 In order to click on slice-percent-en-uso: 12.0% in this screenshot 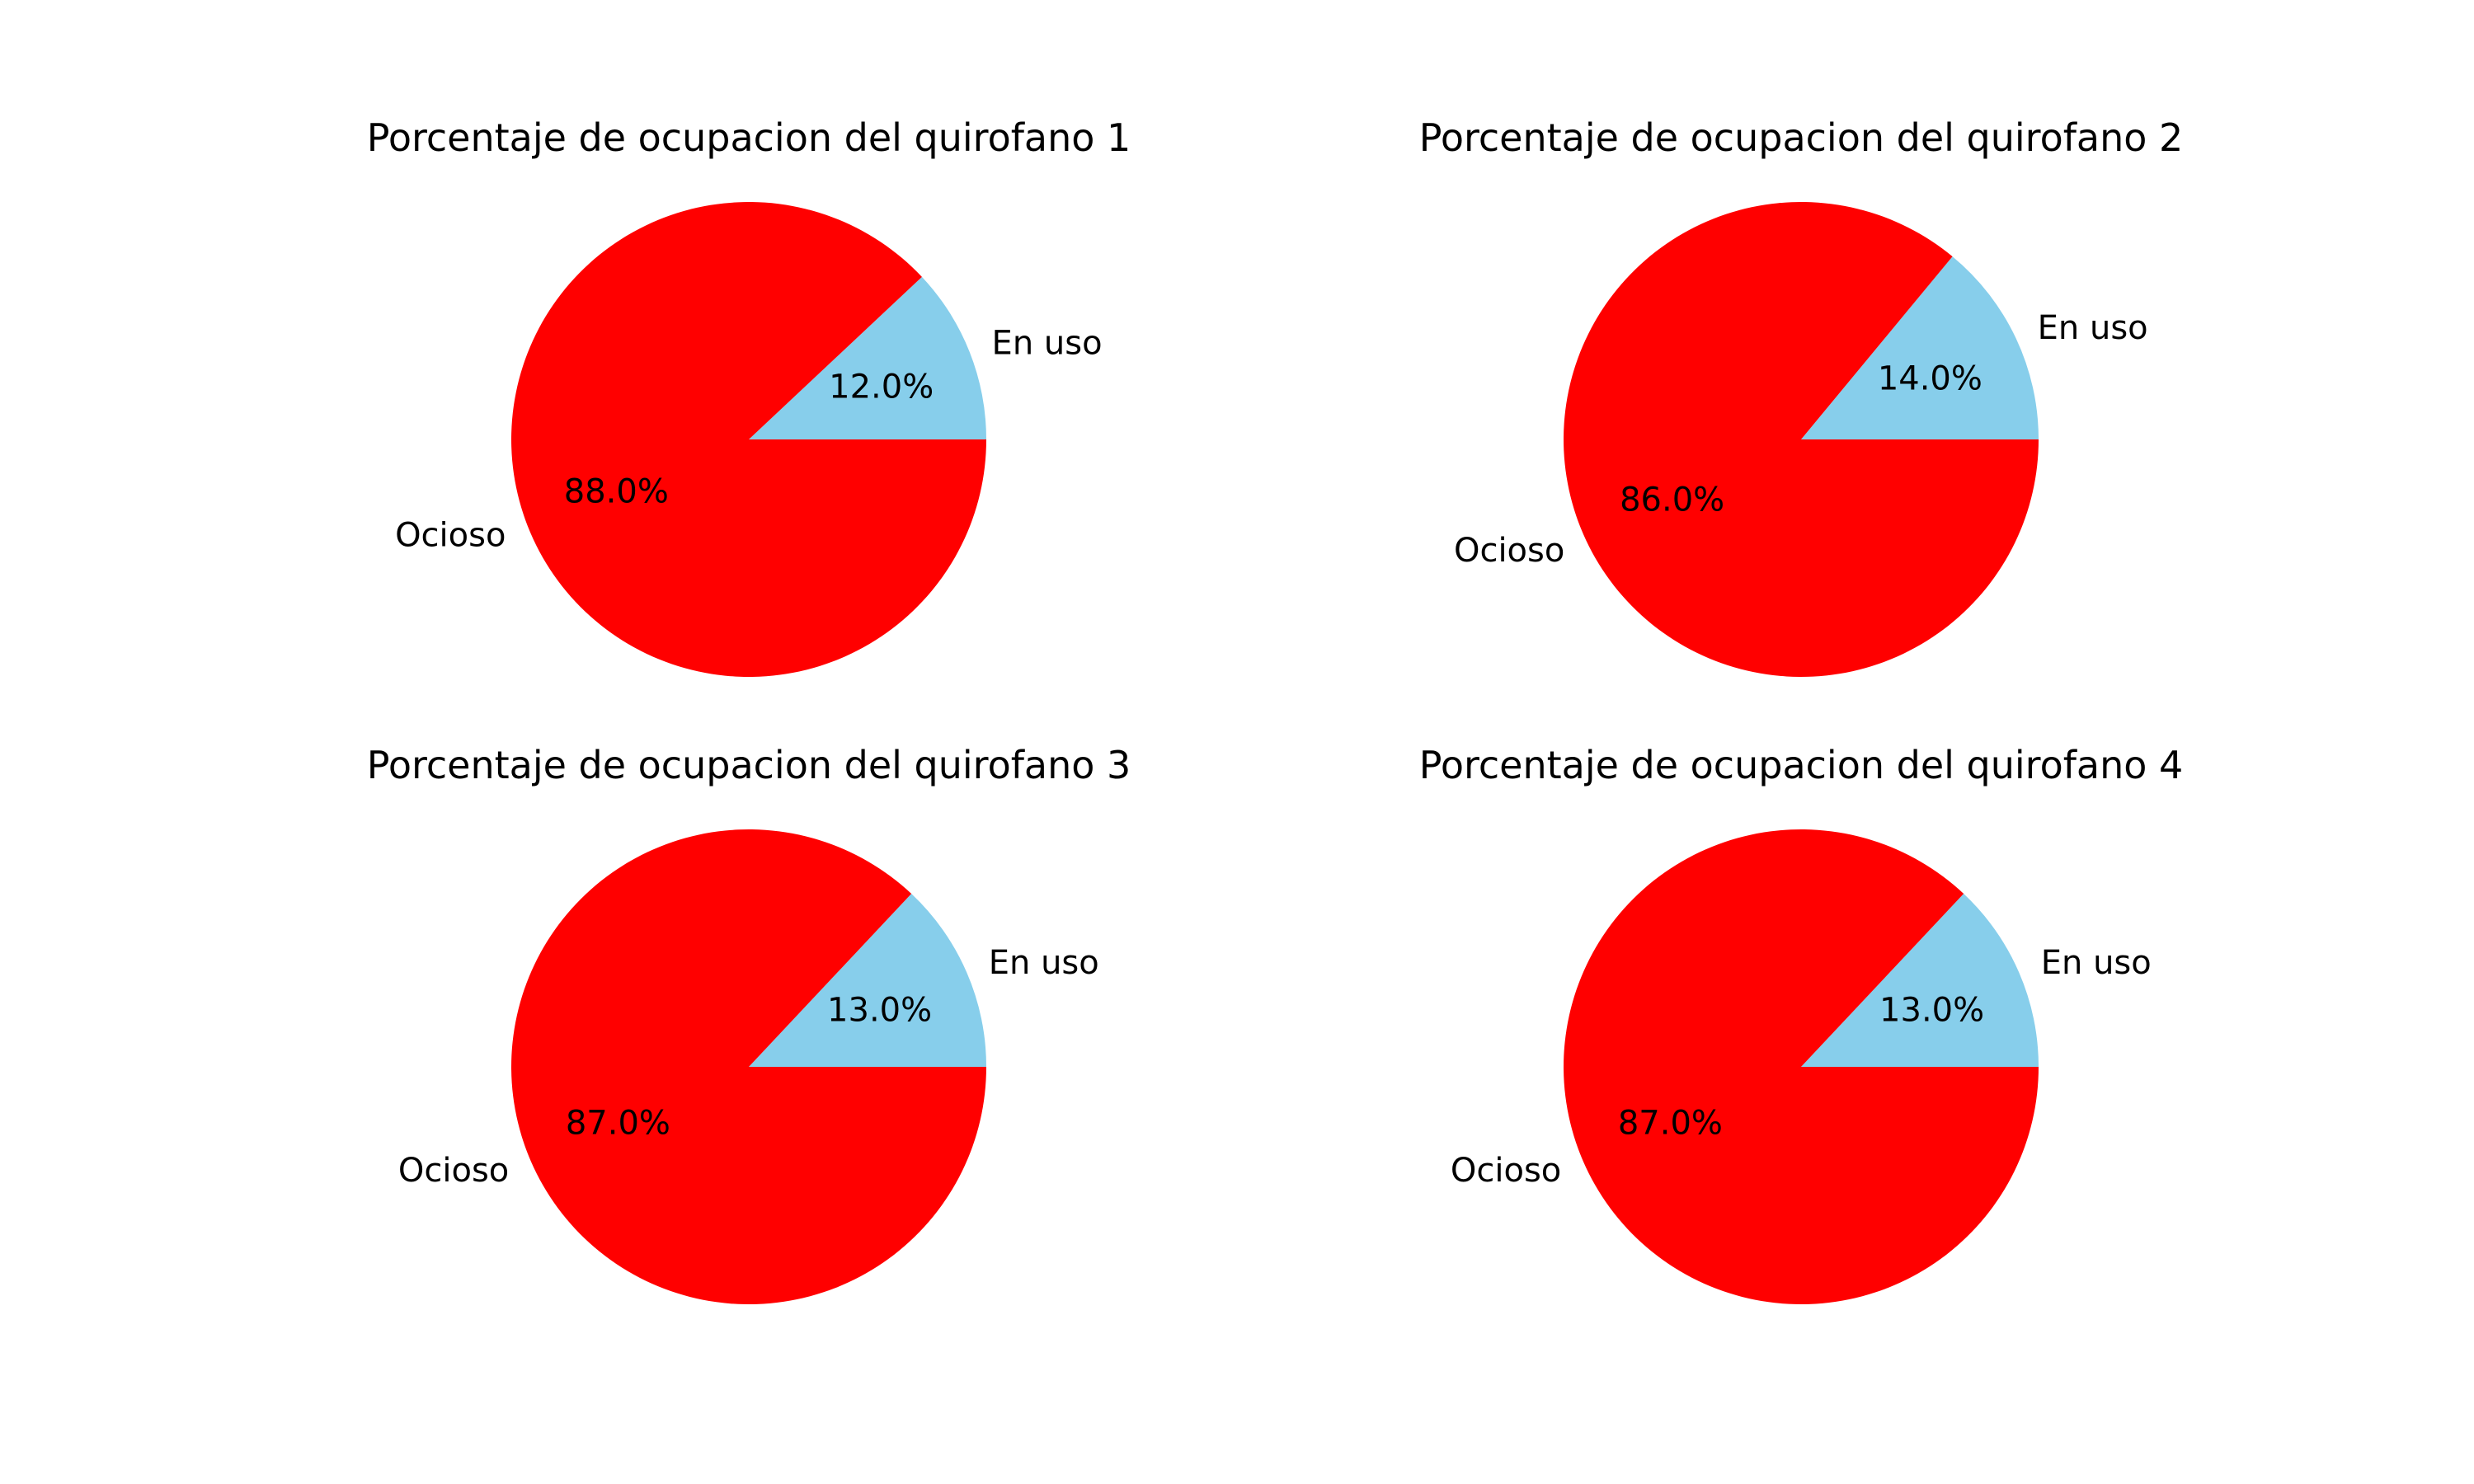, I will do `click(881, 387)`.